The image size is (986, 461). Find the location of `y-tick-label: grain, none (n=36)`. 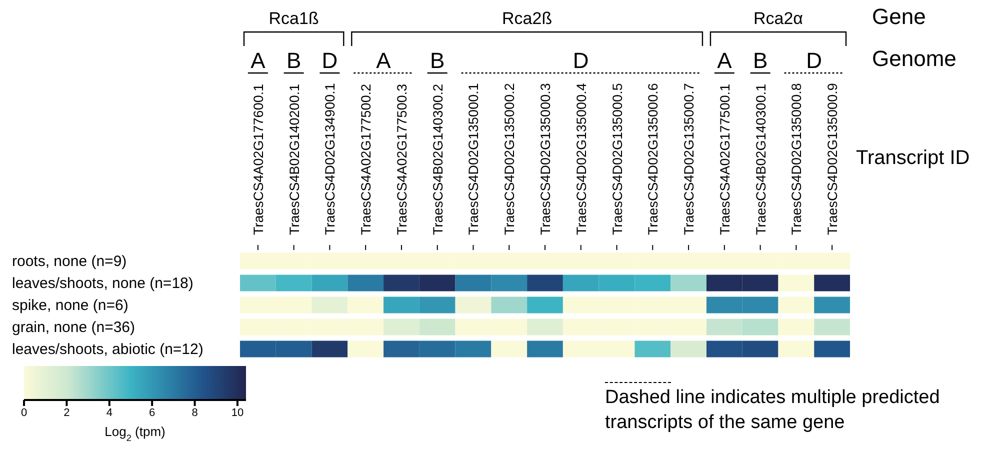

y-tick-label: grain, none (n=36) is located at coordinates (74, 327).